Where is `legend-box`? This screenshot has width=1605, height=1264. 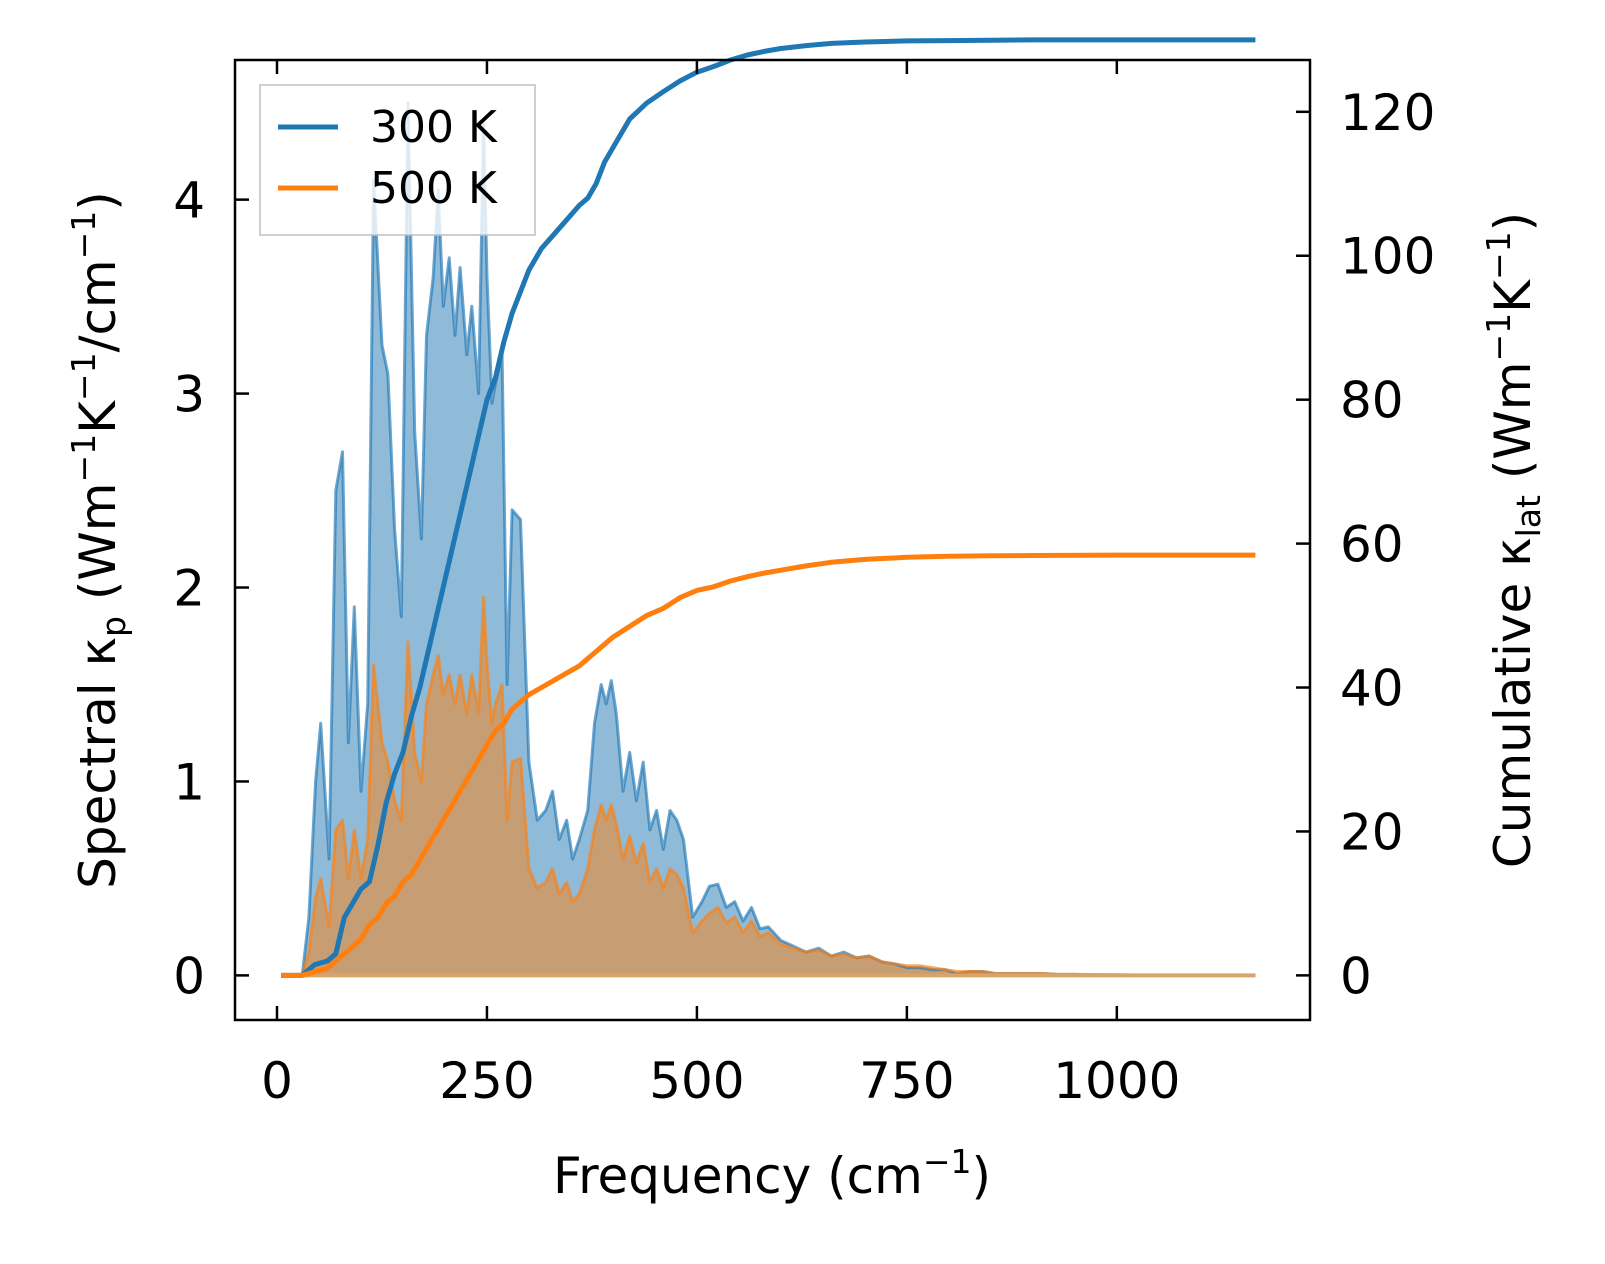 legend-box is located at coordinates (397, 160).